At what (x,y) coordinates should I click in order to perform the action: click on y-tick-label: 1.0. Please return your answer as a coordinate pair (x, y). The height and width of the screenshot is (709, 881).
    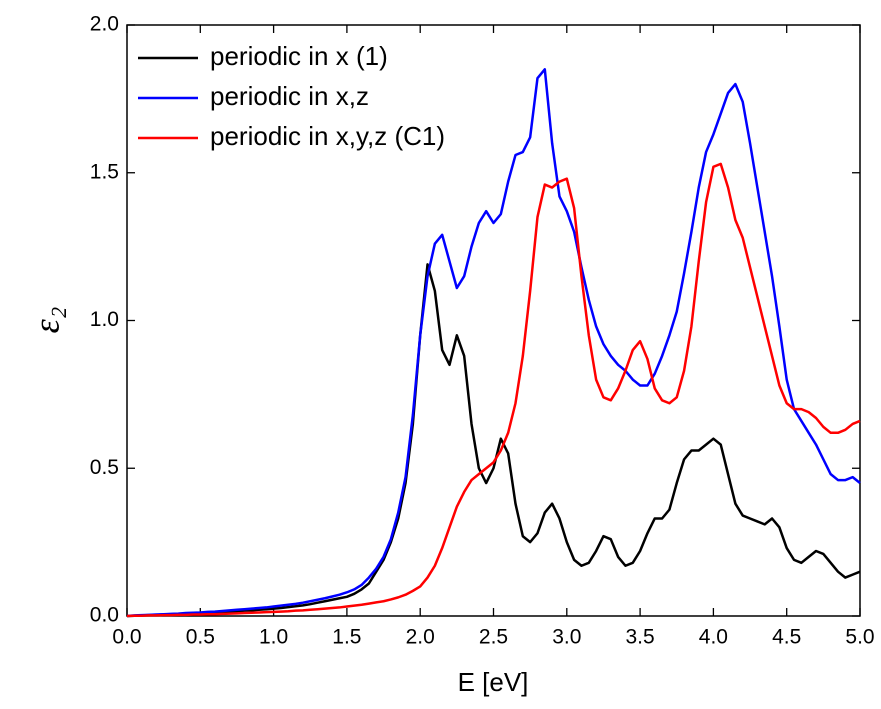
    Looking at the image, I should click on (104, 319).